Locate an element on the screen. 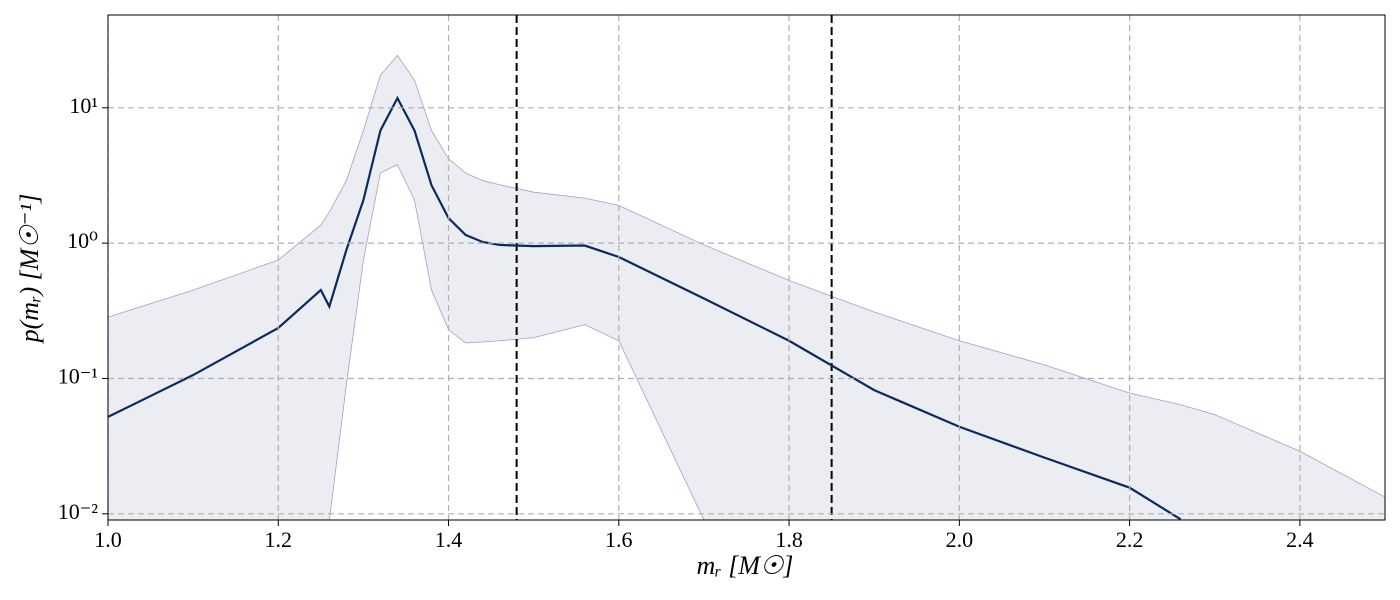 The width and height of the screenshot is (1400, 600). y-tick-label: 10⁻² is located at coordinates (78, 511).